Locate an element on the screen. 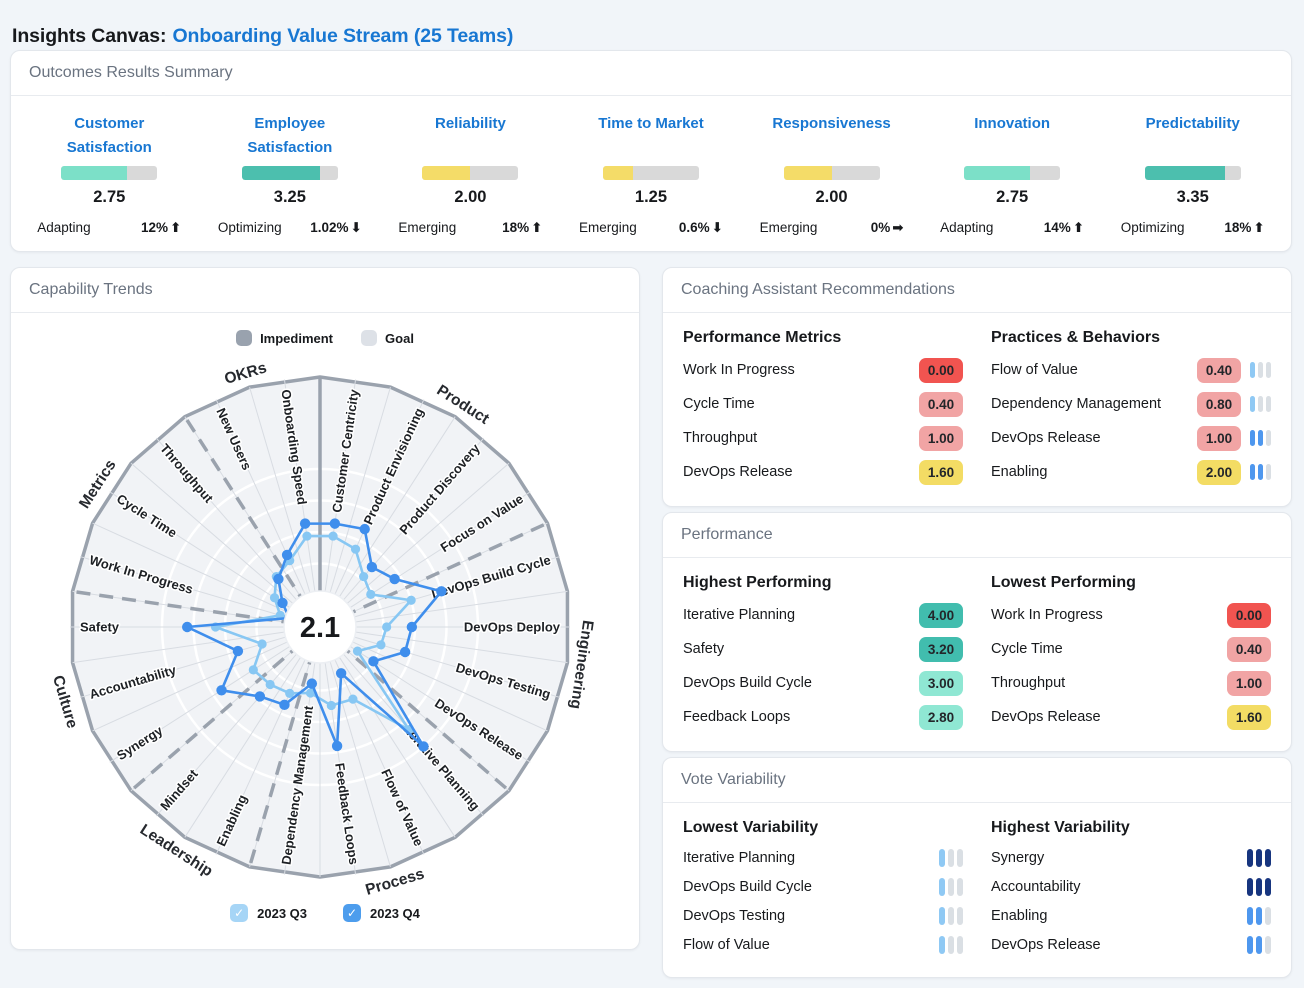  series-toggle-2023-q4: ✓ 2023 Q4 is located at coordinates (381, 913).